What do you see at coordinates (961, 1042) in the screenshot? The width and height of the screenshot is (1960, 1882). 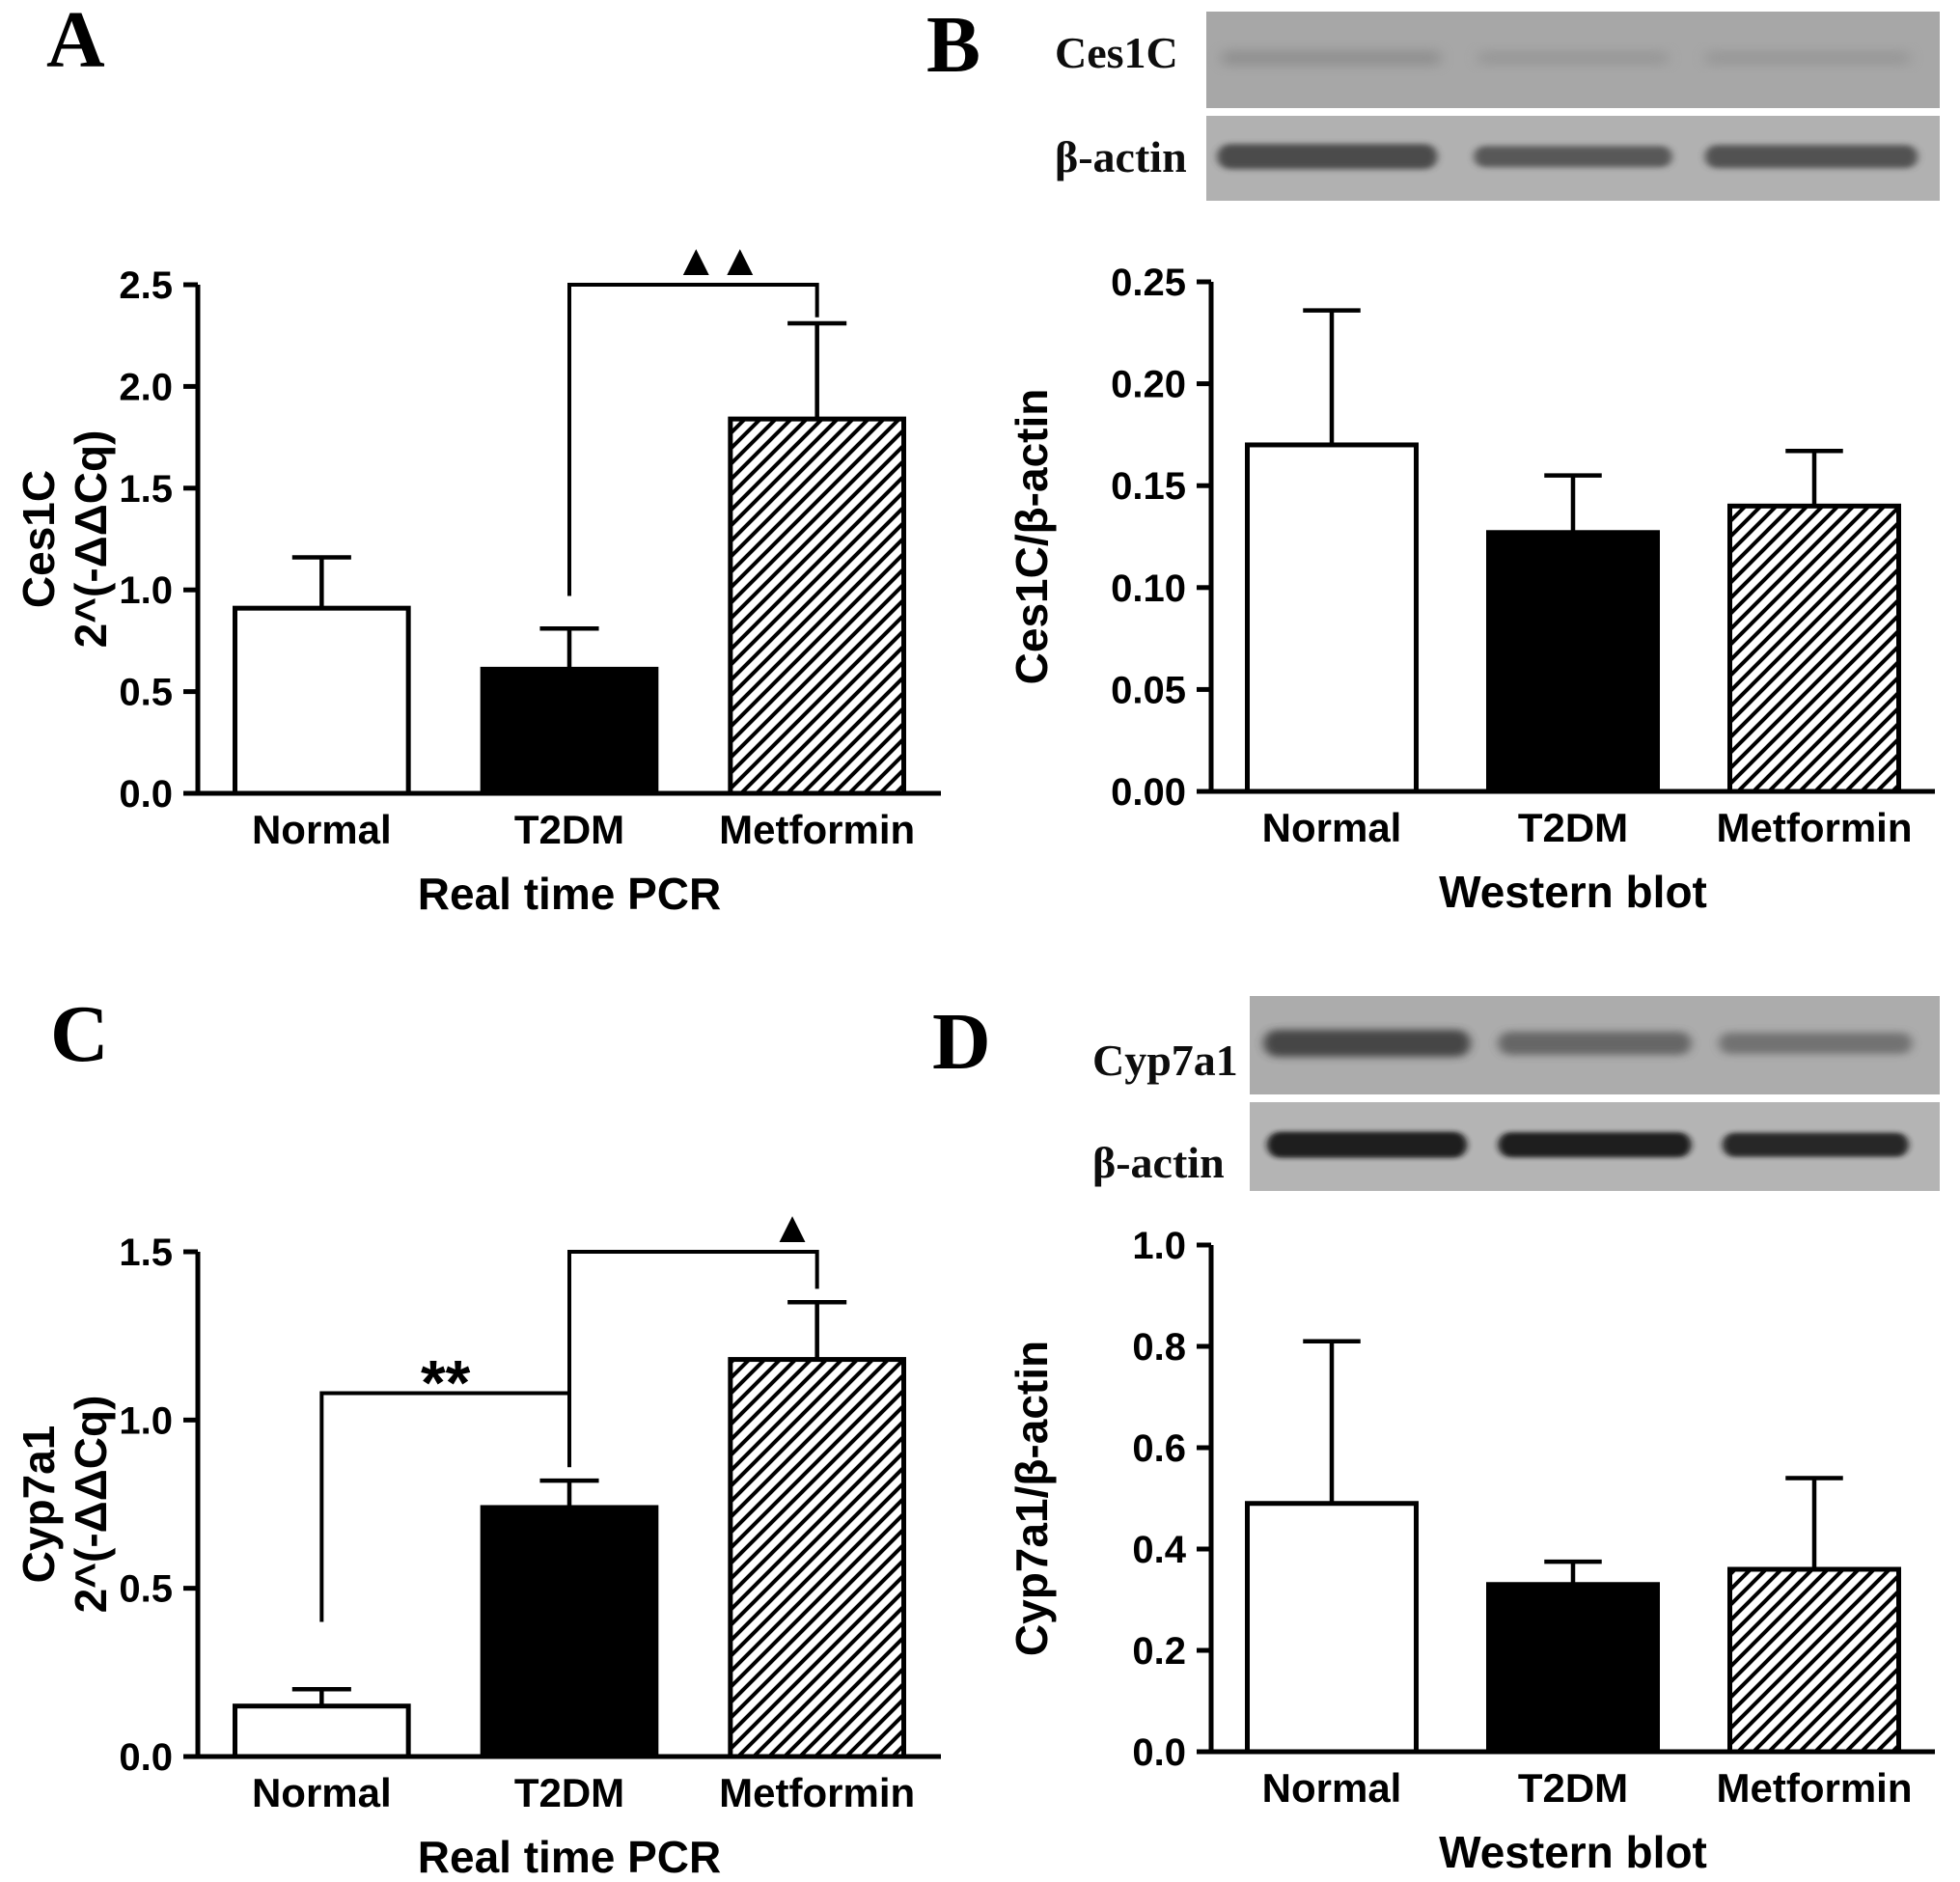 I see `panel-d-label: D` at bounding box center [961, 1042].